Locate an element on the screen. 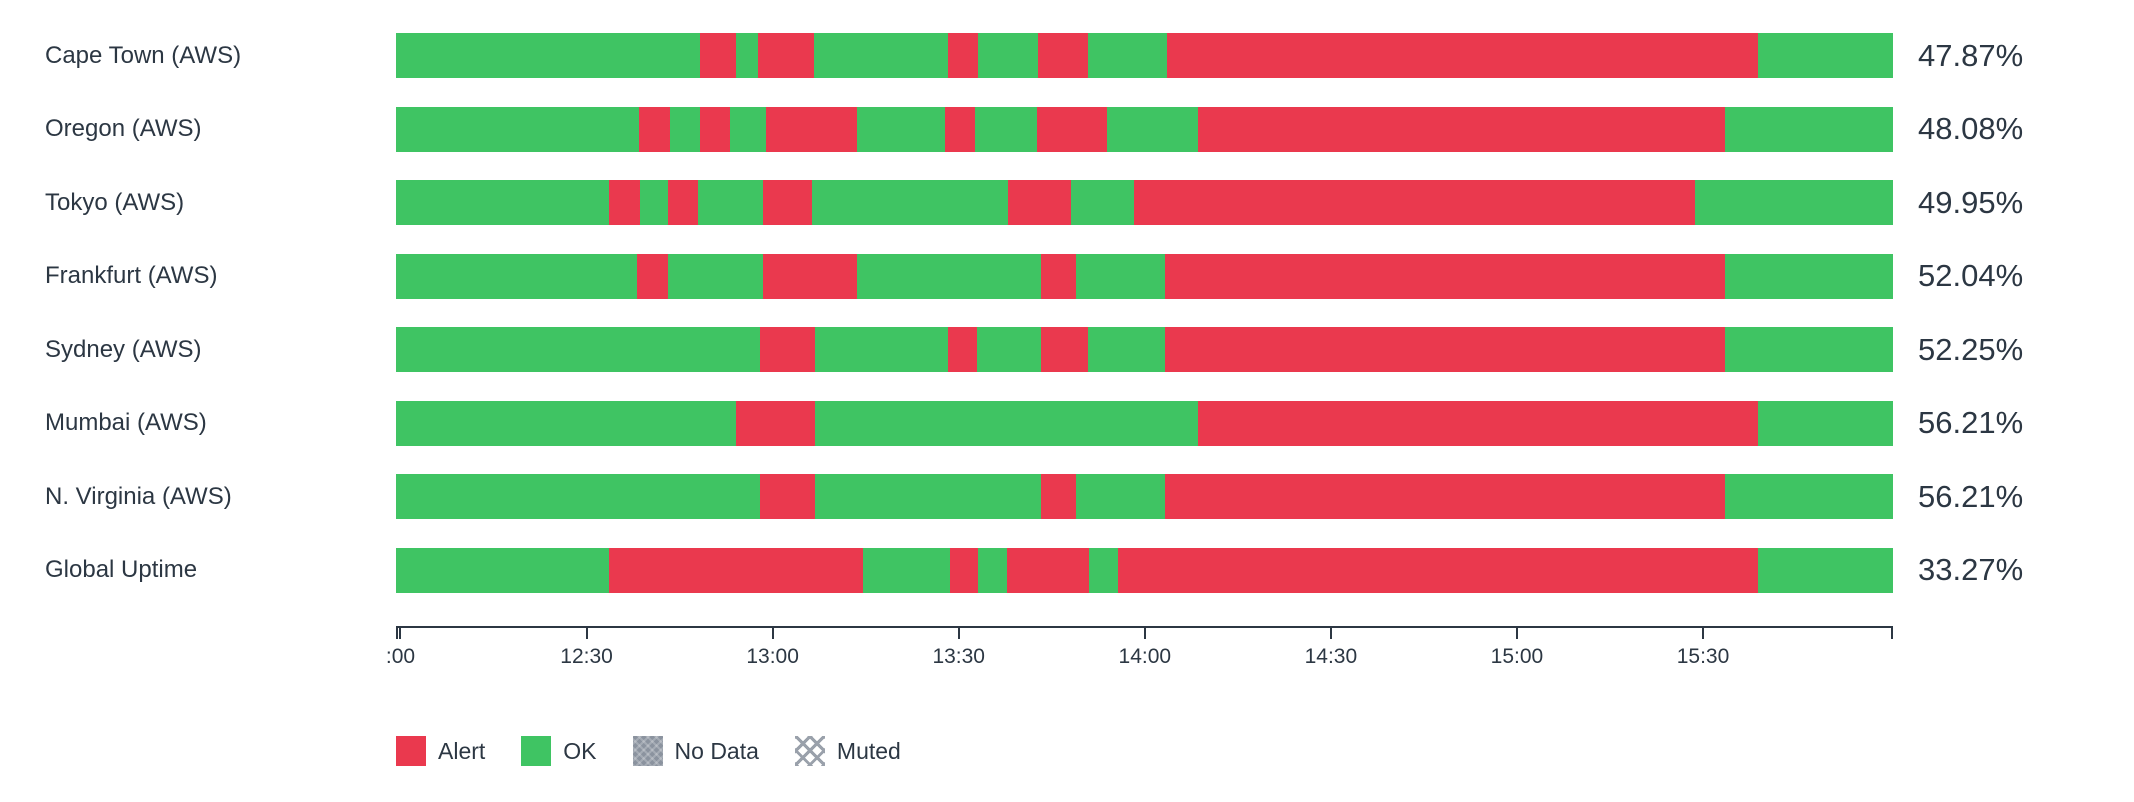 The image size is (2134, 802). legend-item-ok: OK is located at coordinates (559, 751).